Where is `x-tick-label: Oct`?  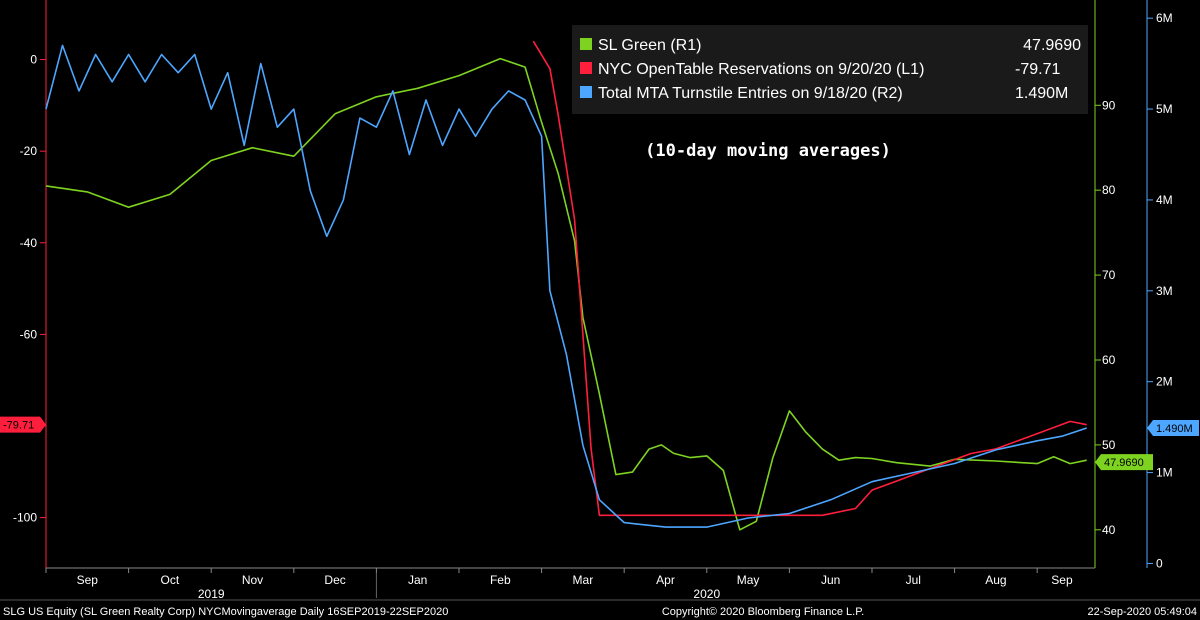
x-tick-label: Oct is located at coordinates (170, 580).